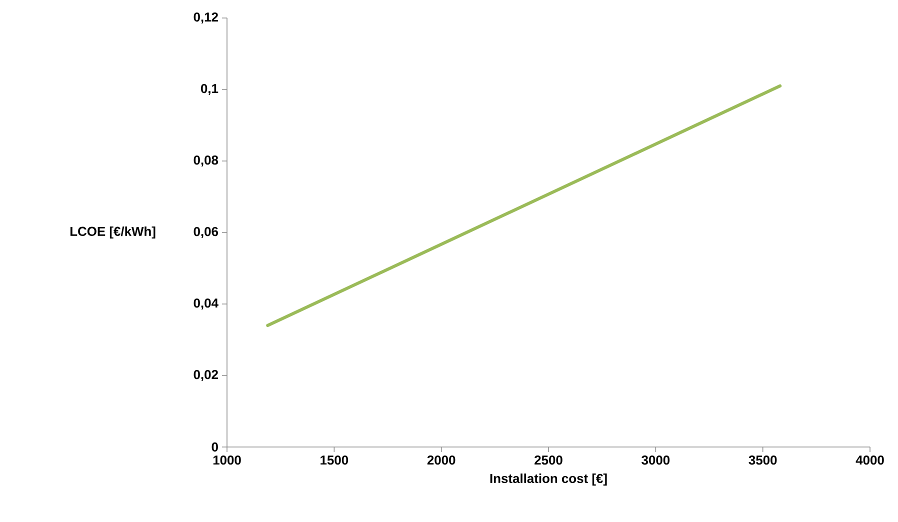 This screenshot has width=898, height=522. Describe the element at coordinates (334, 460) in the screenshot. I see `x-tick-label: 1500` at that location.